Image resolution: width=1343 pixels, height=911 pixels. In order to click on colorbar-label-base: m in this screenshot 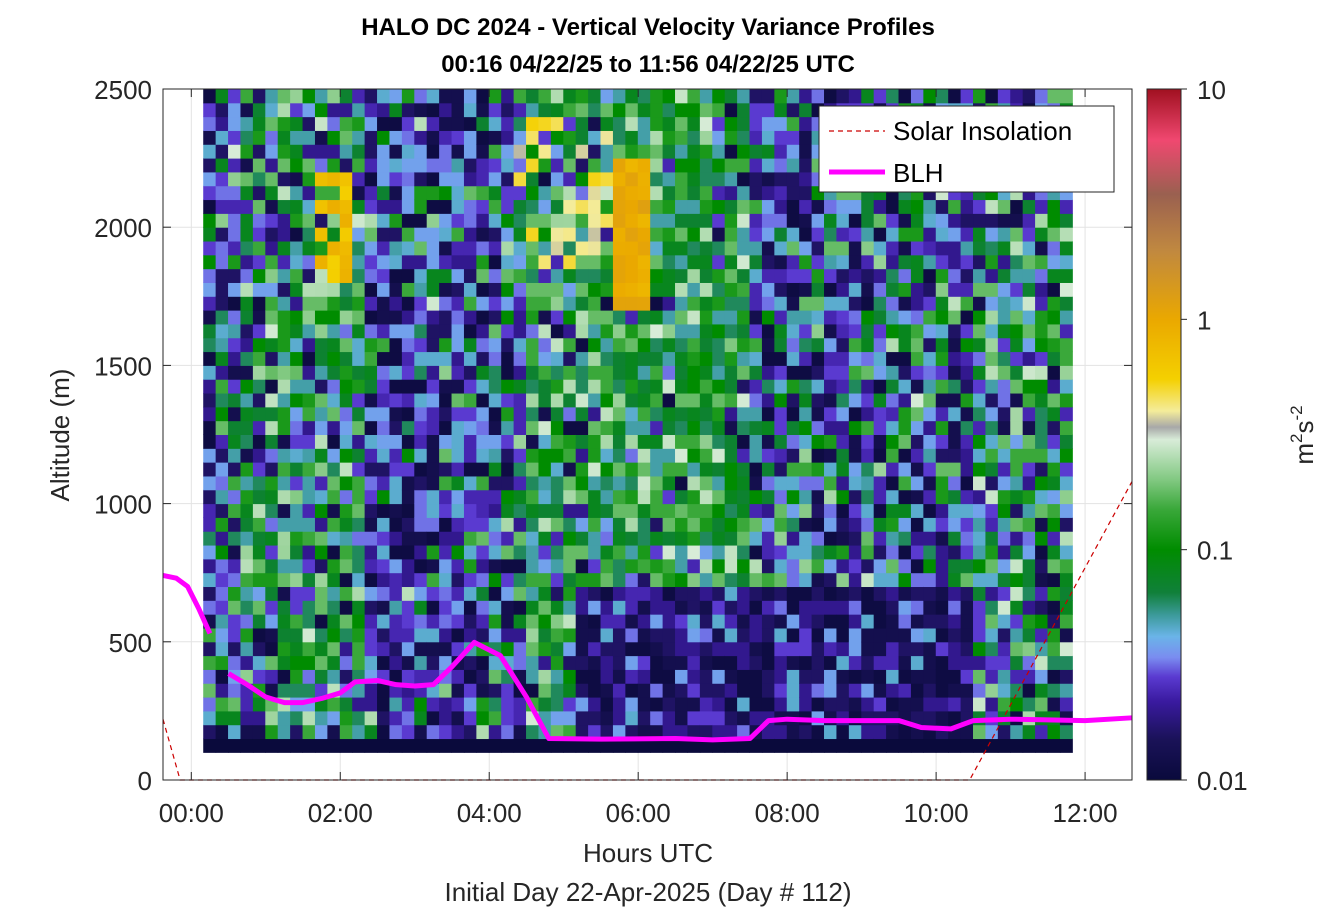, I will do `click(1304, 454)`.